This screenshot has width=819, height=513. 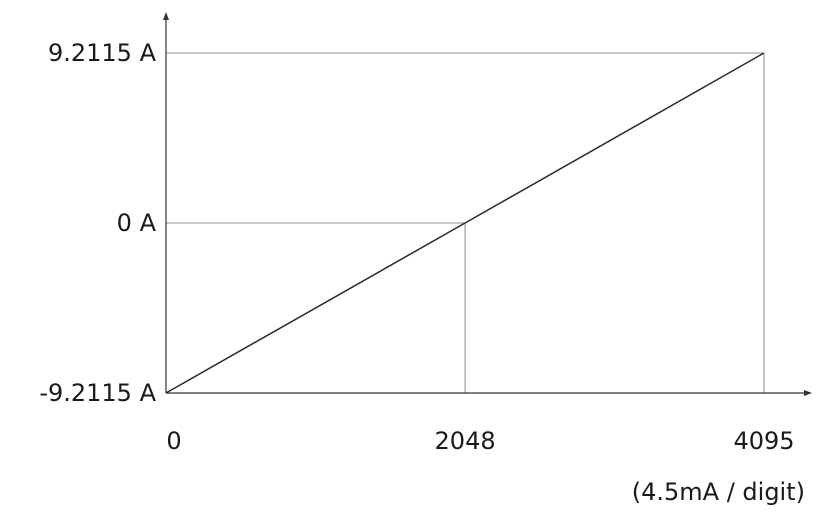 What do you see at coordinates (763, 441) in the screenshot?
I see `x-tick-label: 4095` at bounding box center [763, 441].